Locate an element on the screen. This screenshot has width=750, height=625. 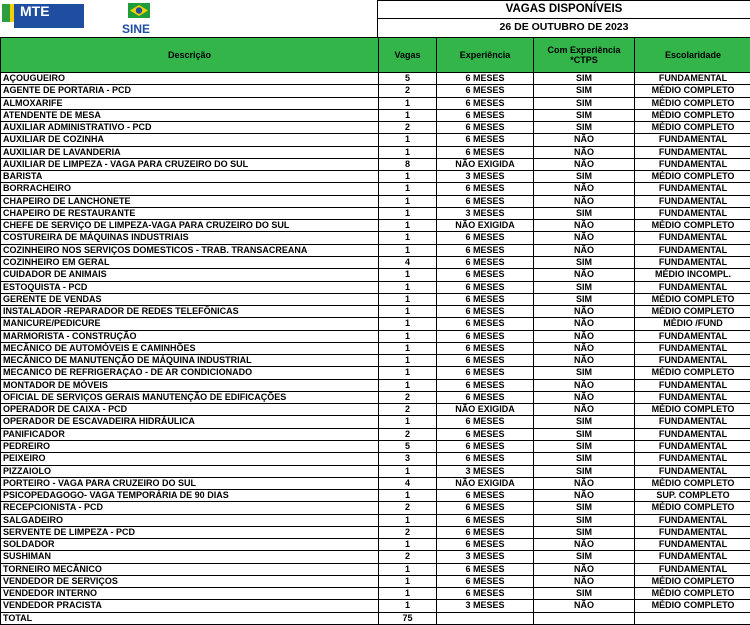
job-title: MARMORISTA - CONSTRUÇÃO is located at coordinates (189, 336).